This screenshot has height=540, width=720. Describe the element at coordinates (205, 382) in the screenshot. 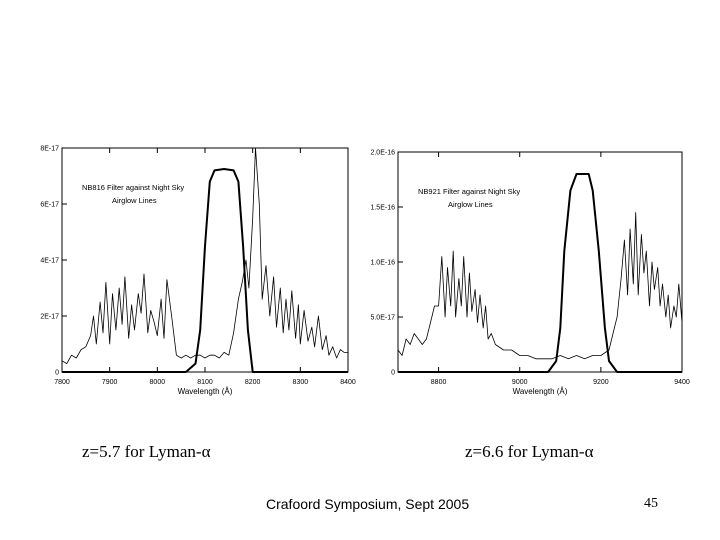

I see `x-tick-label: 8100` at that location.